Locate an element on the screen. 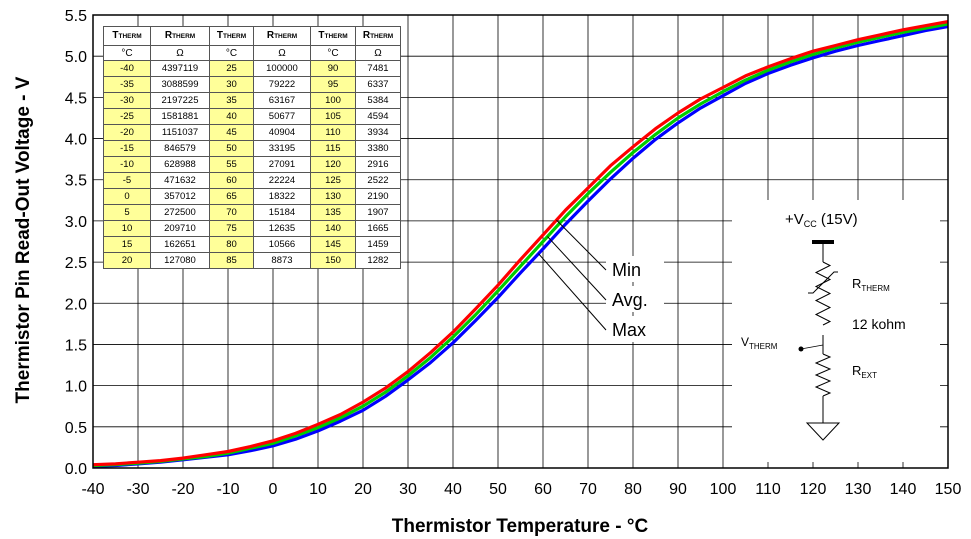 The width and height of the screenshot is (971, 539). table-cell-temp: 60 is located at coordinates (231, 180).